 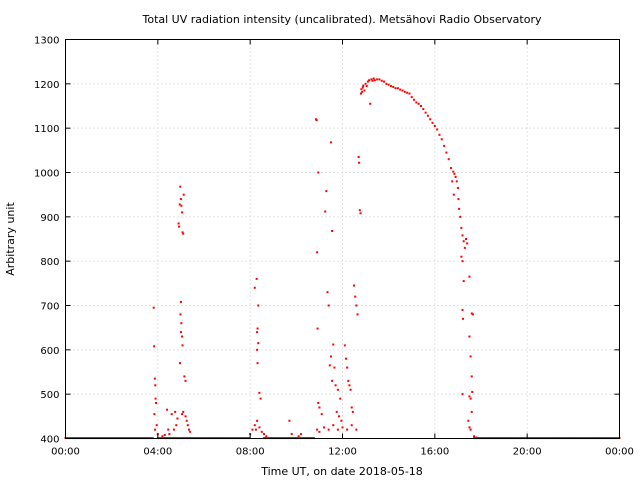 What do you see at coordinates (342, 452) in the screenshot?
I see `x-tick-label: 12:00` at bounding box center [342, 452].